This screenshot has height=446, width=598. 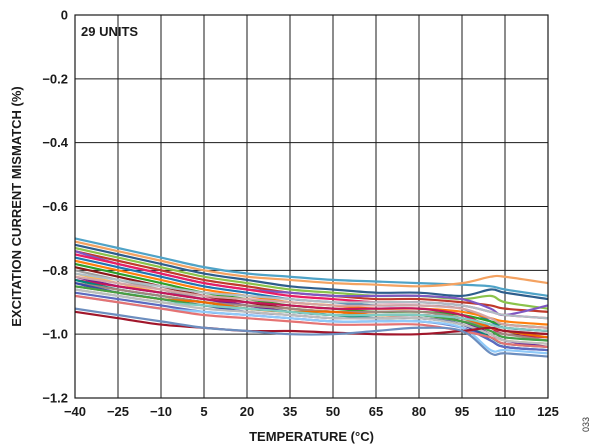 What do you see at coordinates (64, 15) in the screenshot?
I see `y-tick-label: 0` at bounding box center [64, 15].